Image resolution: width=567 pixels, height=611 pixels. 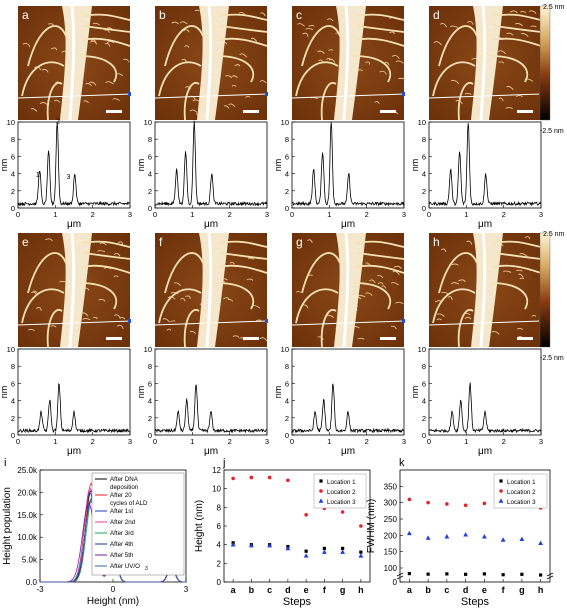 What do you see at coordinates (216, 470) in the screenshot?
I see `y-tick-label: 12` at bounding box center [216, 470].